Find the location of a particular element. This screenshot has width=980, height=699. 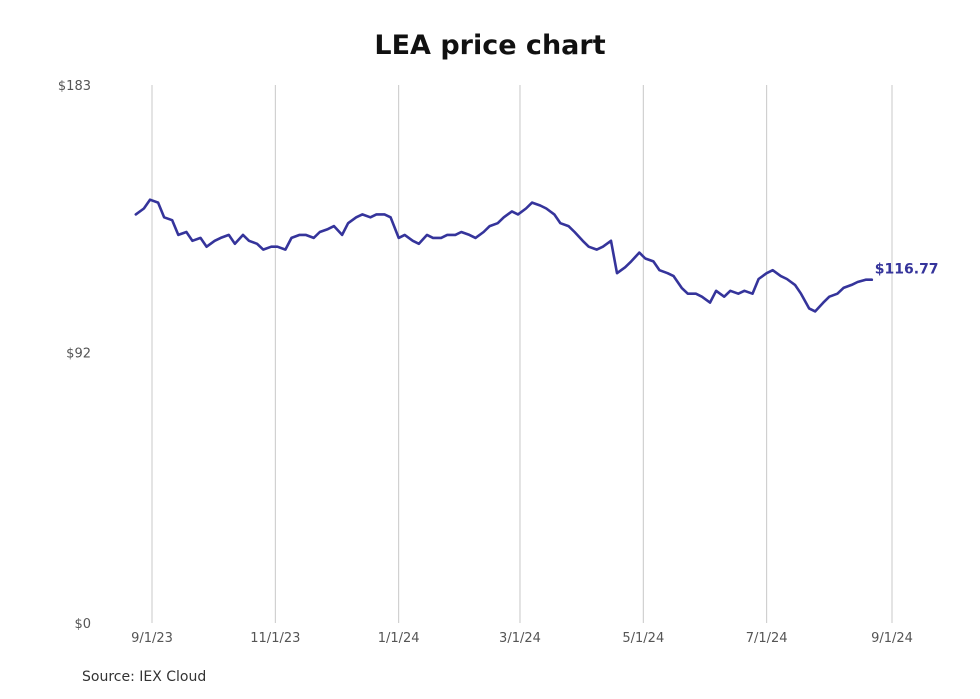

x-tick-label: 5/1/24 is located at coordinates (643, 638).